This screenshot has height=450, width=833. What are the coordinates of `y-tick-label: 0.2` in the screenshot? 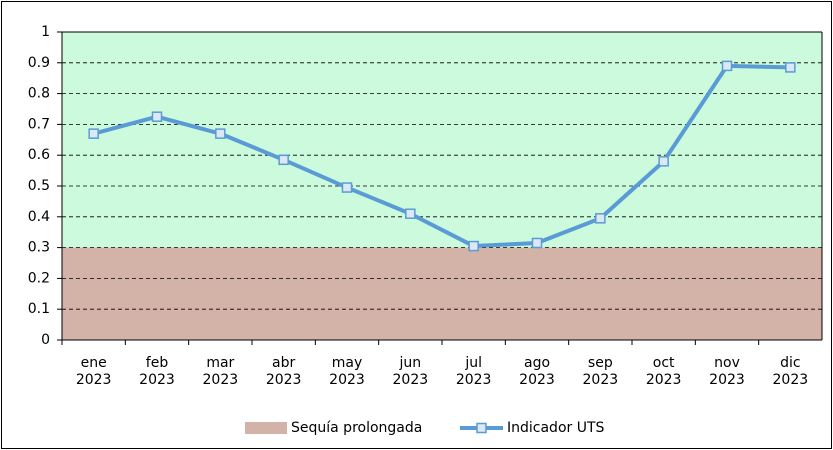 It's located at (39, 278).